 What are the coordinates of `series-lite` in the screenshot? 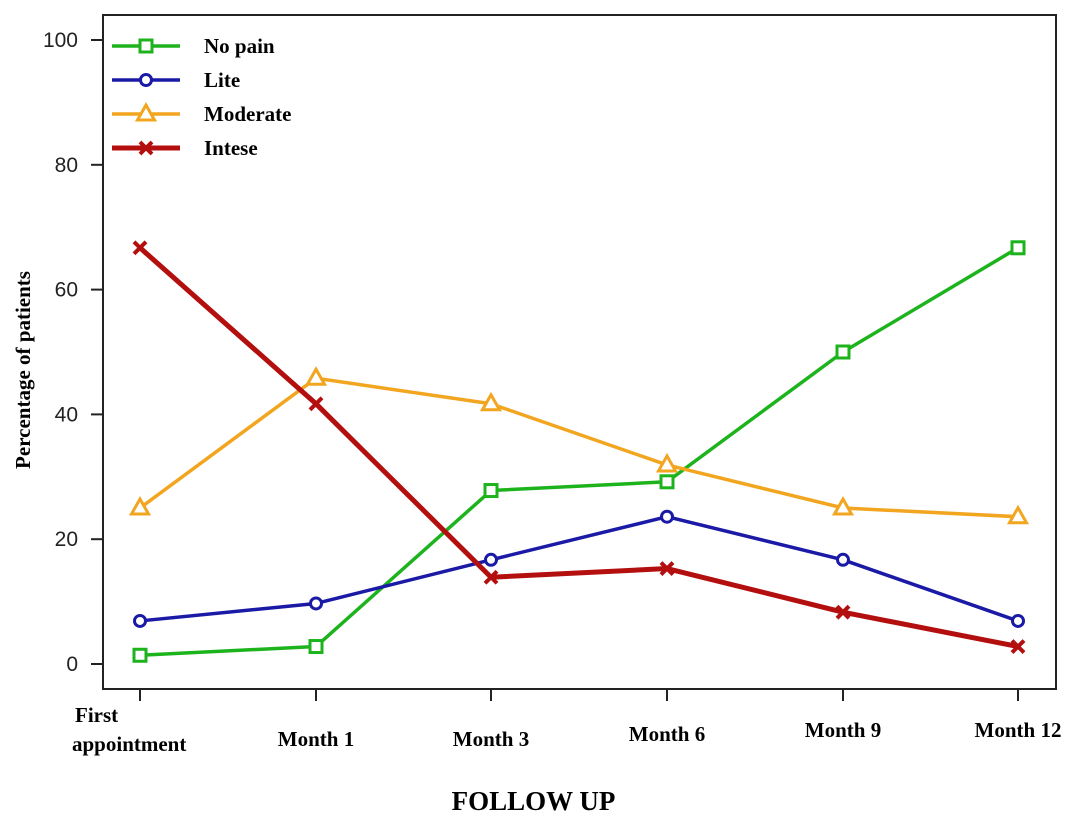 It's located at (579, 568).